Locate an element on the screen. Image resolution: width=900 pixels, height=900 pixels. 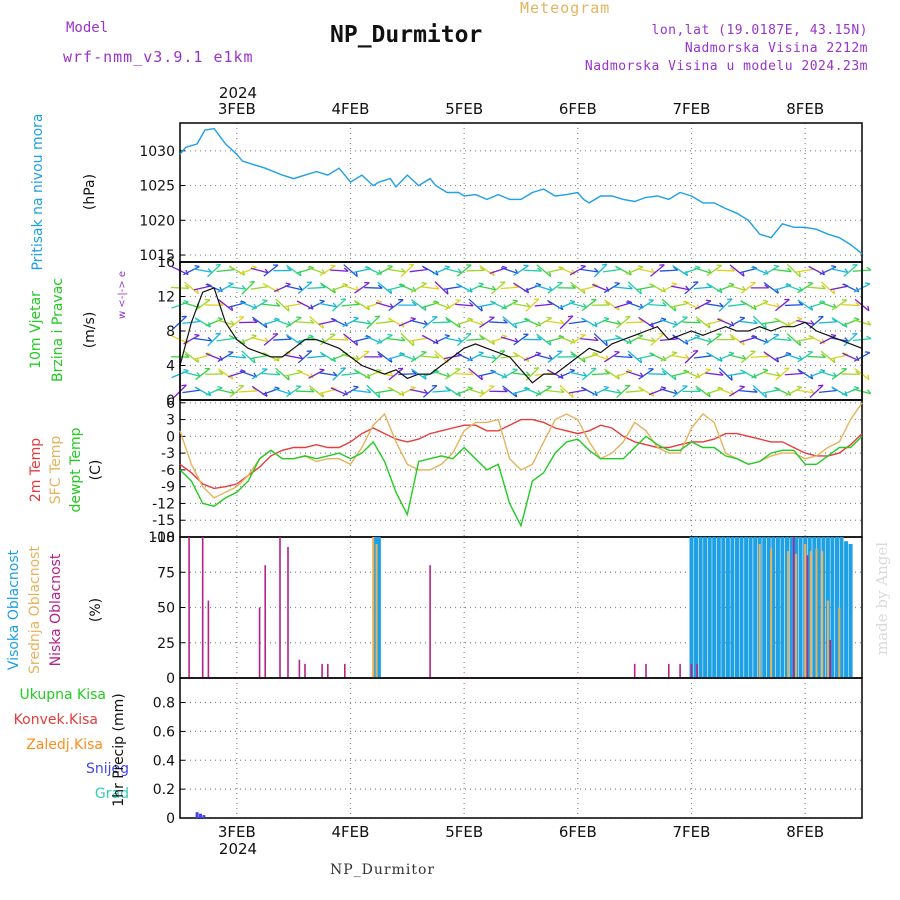
pressure-unit-label: (hPa) is located at coordinates (90, 192).